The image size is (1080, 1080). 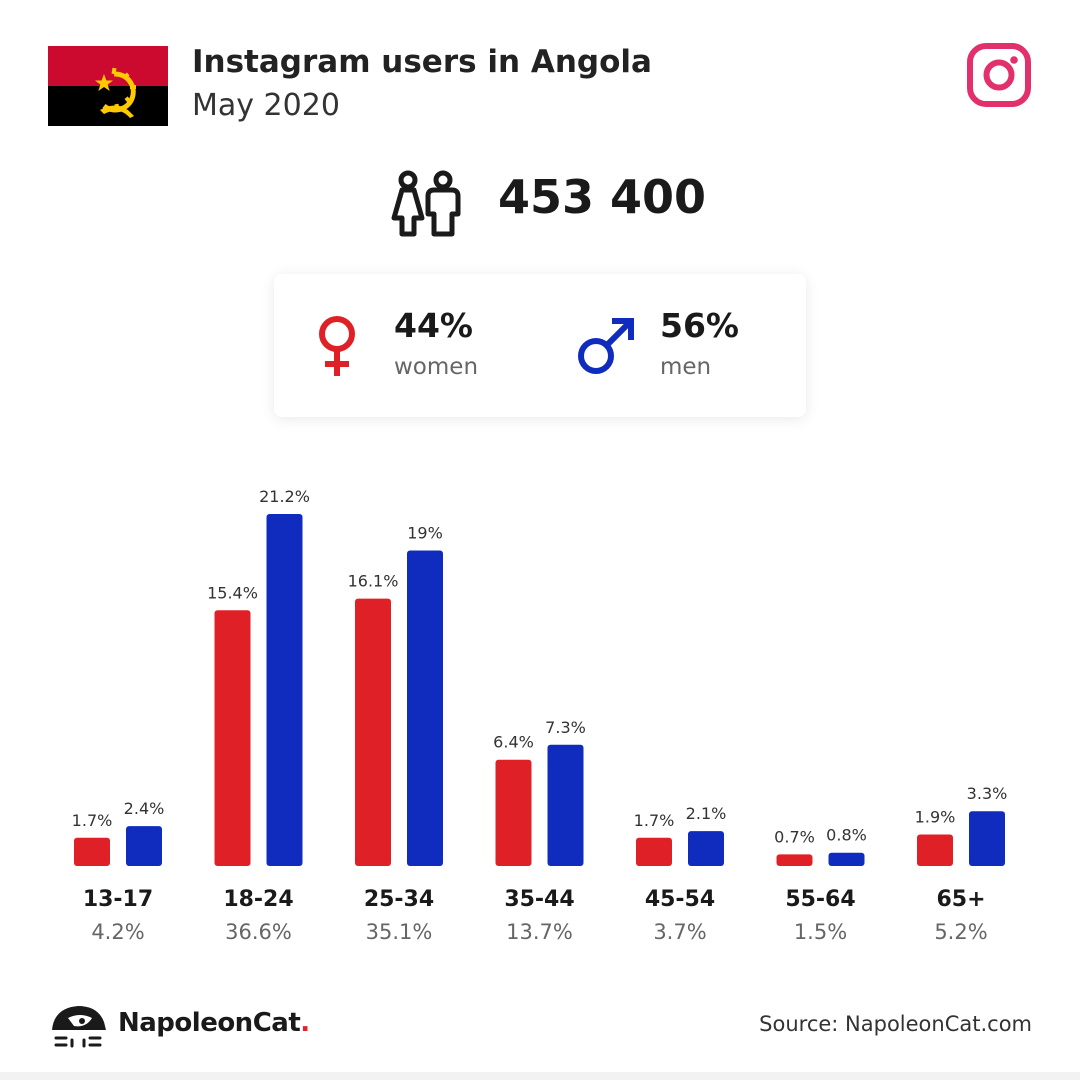 I want to click on men-percentage: 56%, so click(x=699, y=325).